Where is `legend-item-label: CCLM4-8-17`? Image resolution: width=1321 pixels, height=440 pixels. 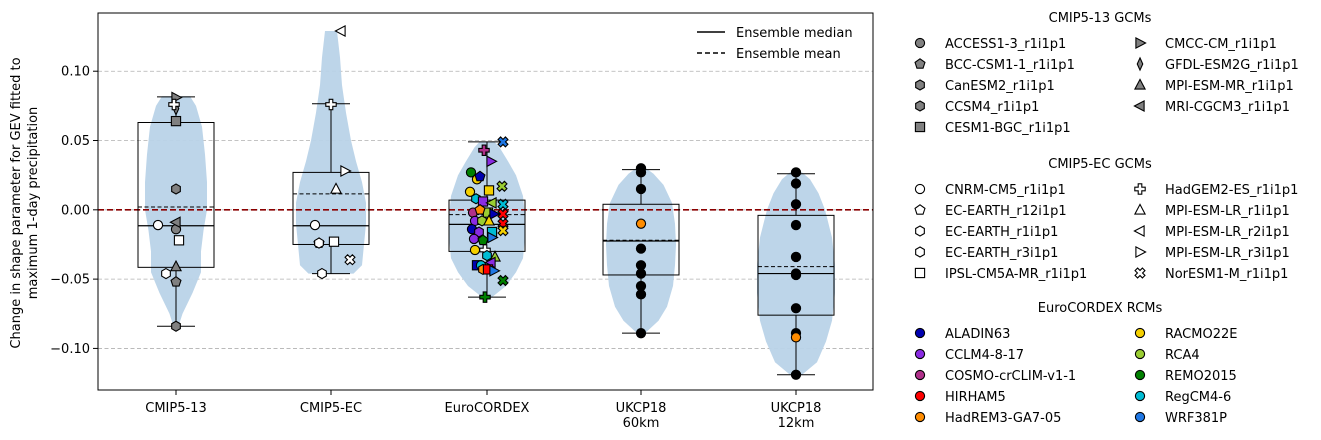
legend-item-label: CCLM4-8-17 is located at coordinates (984, 355).